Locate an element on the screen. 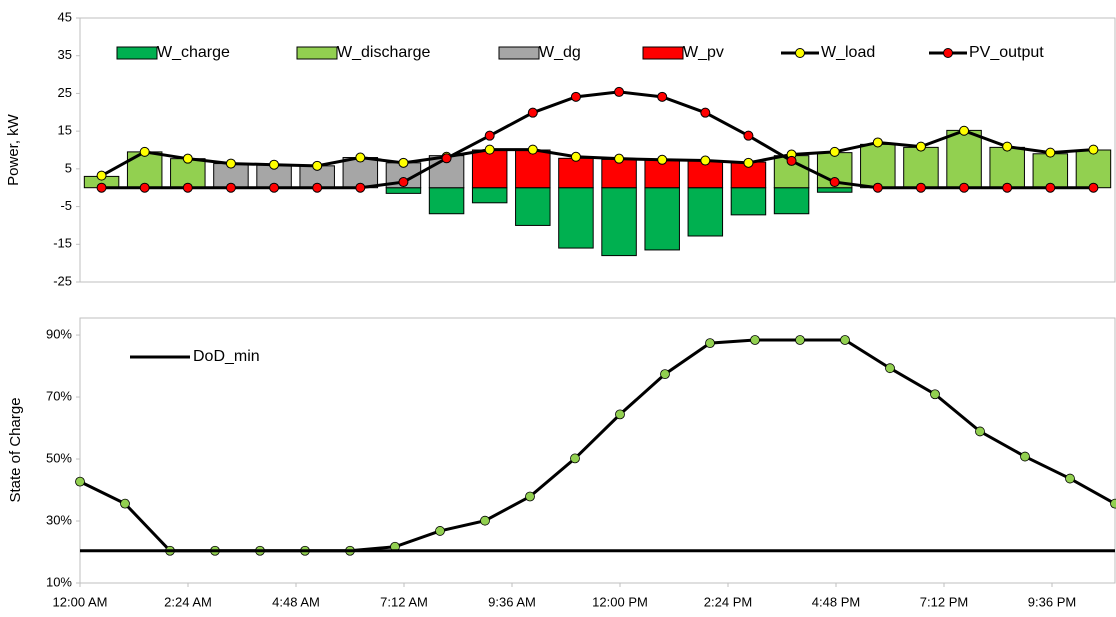  x-tick-label: 9:36 PM is located at coordinates (1052, 601).